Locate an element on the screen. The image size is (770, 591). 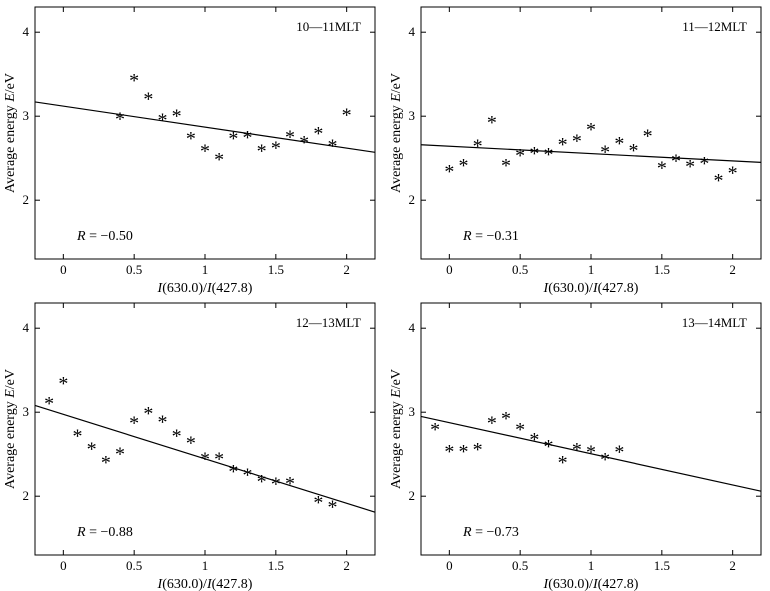
r-value: = −0.50 is located at coordinates (109, 236).